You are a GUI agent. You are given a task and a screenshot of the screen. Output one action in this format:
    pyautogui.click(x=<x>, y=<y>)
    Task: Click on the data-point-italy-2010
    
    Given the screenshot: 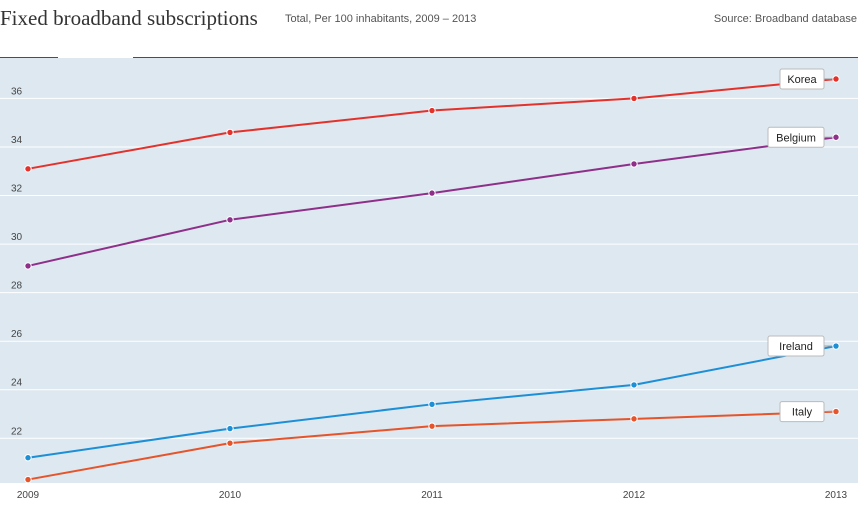 What is the action you would take?
    pyautogui.click(x=230, y=443)
    